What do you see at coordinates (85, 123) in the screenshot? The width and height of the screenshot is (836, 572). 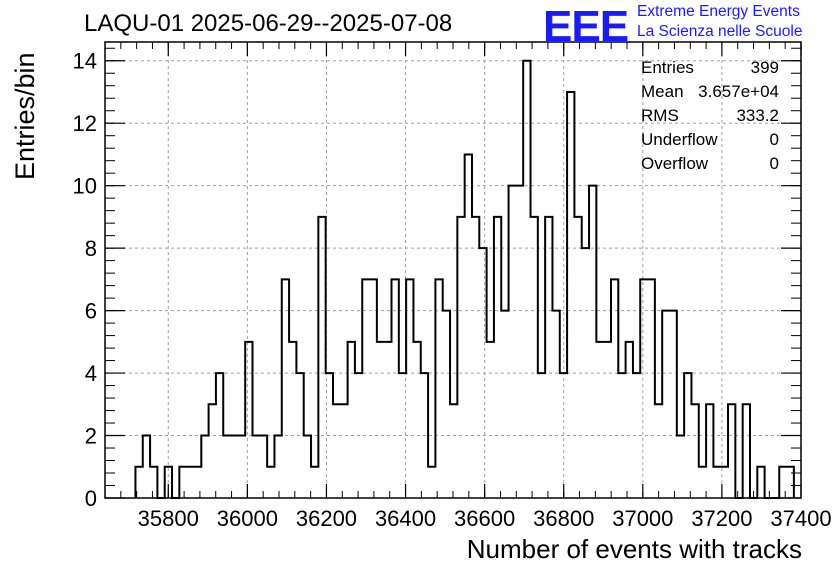 I see `y-tick-label: 12` at bounding box center [85, 123].